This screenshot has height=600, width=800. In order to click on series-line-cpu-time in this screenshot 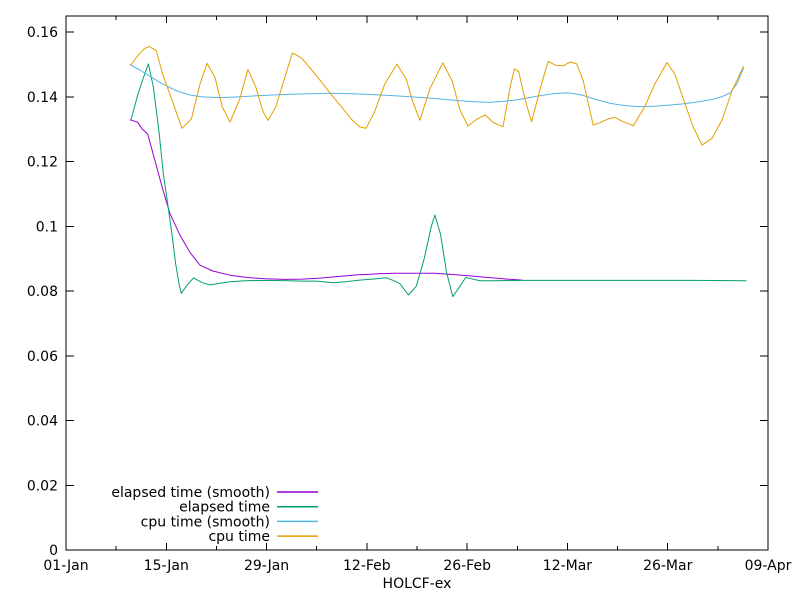, I will do `click(437, 95)`.